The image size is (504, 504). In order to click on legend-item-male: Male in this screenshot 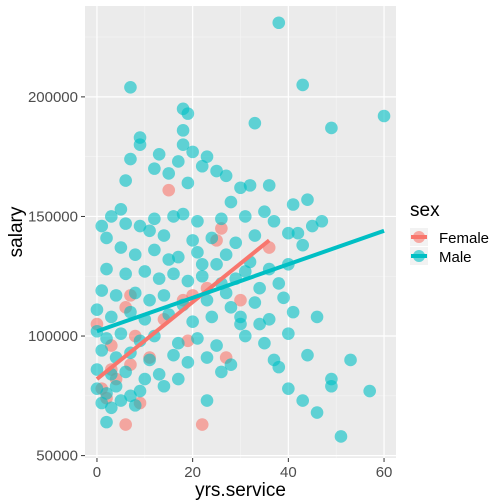, I will do `click(441, 256)`.